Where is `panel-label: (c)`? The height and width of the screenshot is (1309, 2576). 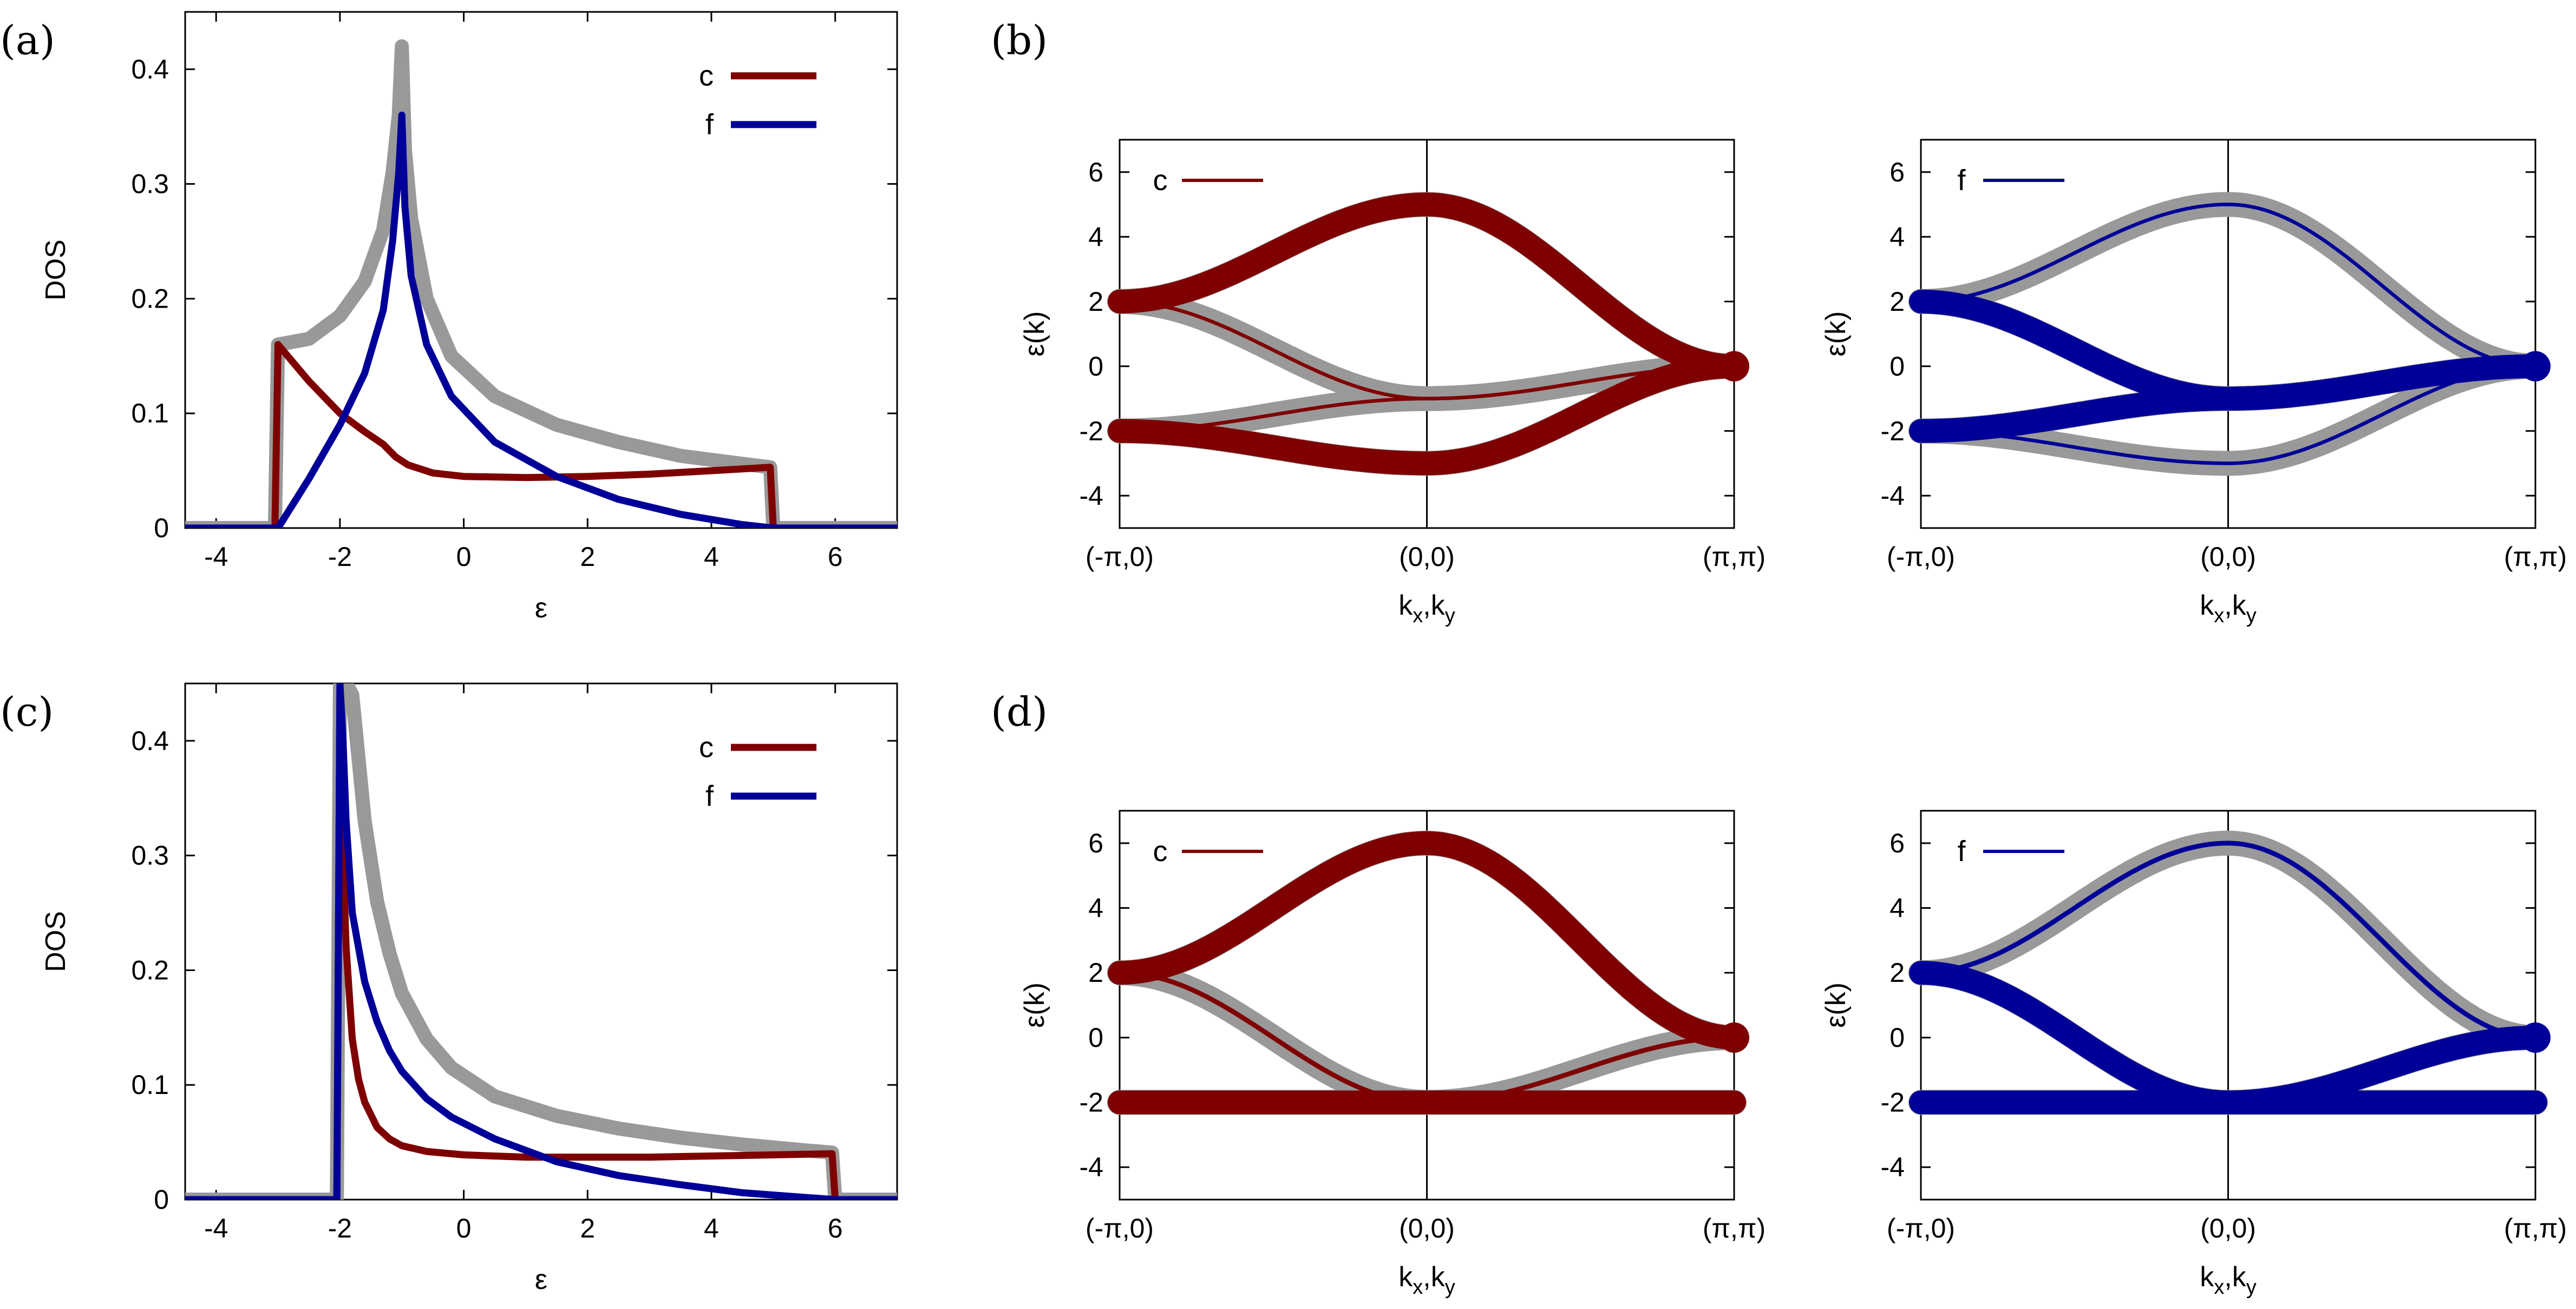
panel-label: (c) is located at coordinates (27, 712).